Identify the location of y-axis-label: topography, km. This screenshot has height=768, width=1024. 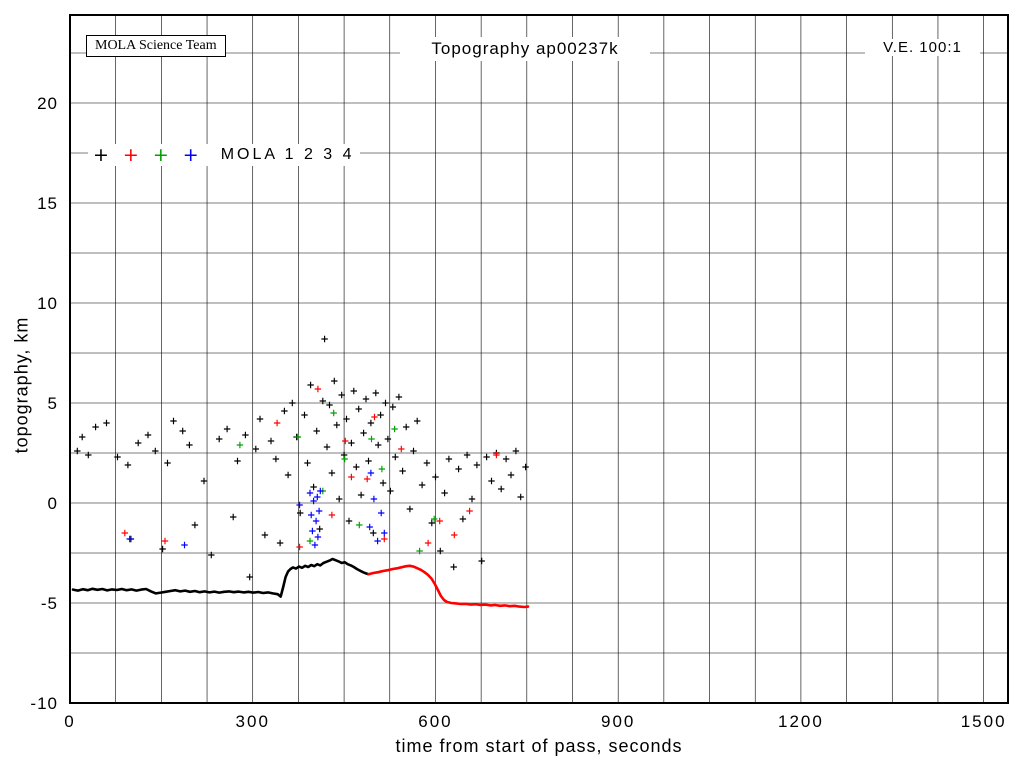
(21, 385).